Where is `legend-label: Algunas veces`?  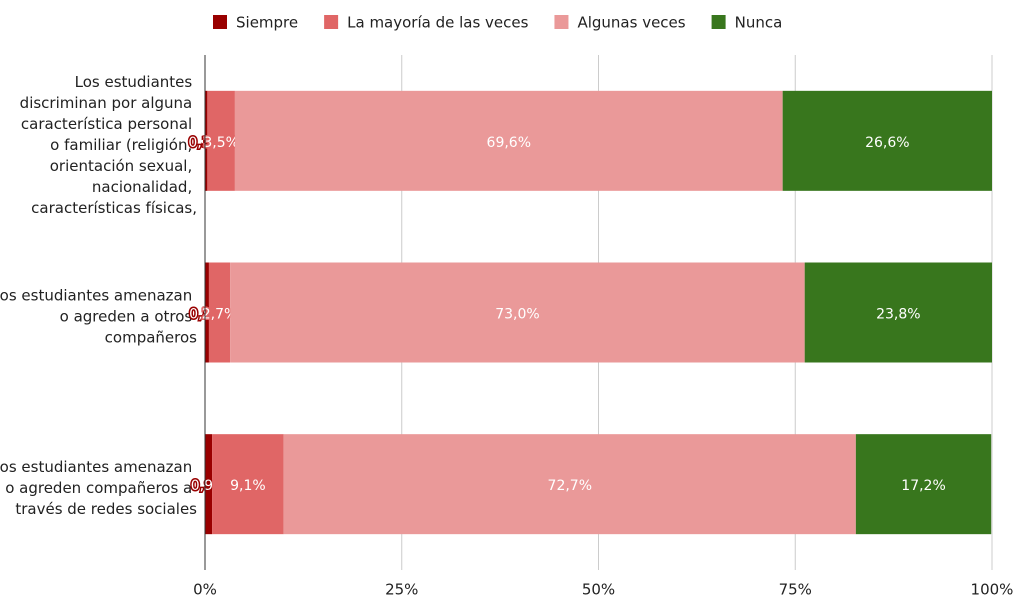 legend-label: Algunas veces is located at coordinates (631, 23).